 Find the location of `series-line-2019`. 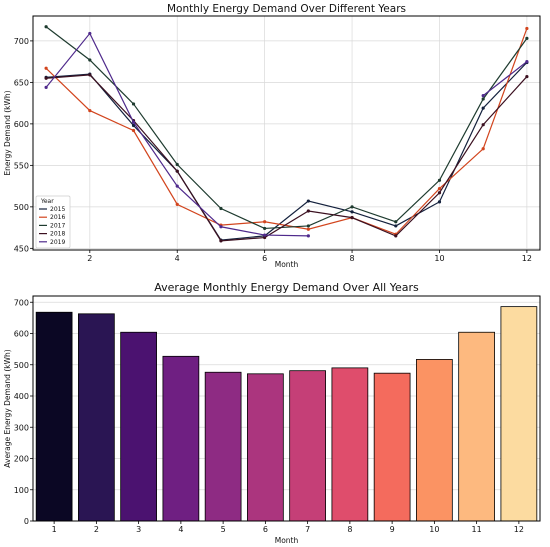

series-line-2019 is located at coordinates (505, 79).